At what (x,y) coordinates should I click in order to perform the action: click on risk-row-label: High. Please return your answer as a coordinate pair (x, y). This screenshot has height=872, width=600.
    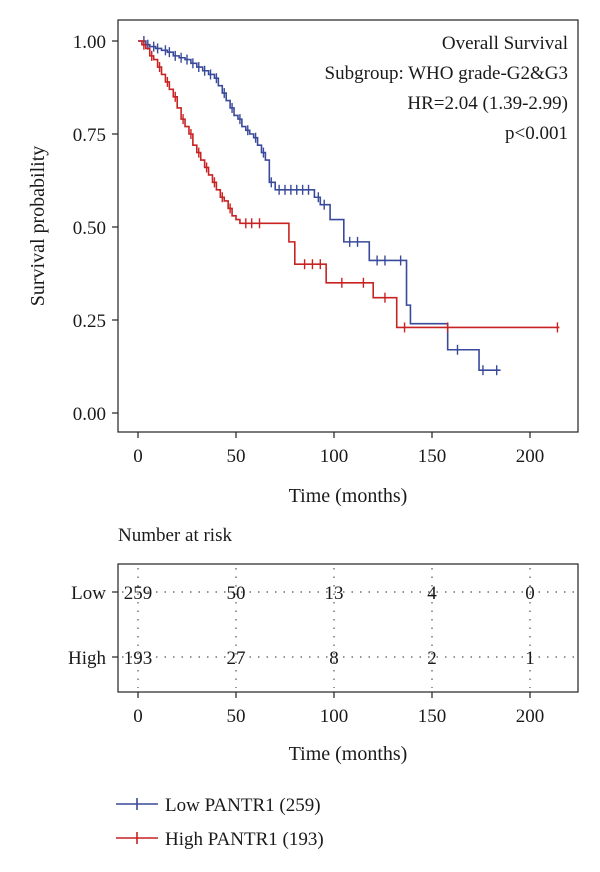
    Looking at the image, I should click on (87, 658).